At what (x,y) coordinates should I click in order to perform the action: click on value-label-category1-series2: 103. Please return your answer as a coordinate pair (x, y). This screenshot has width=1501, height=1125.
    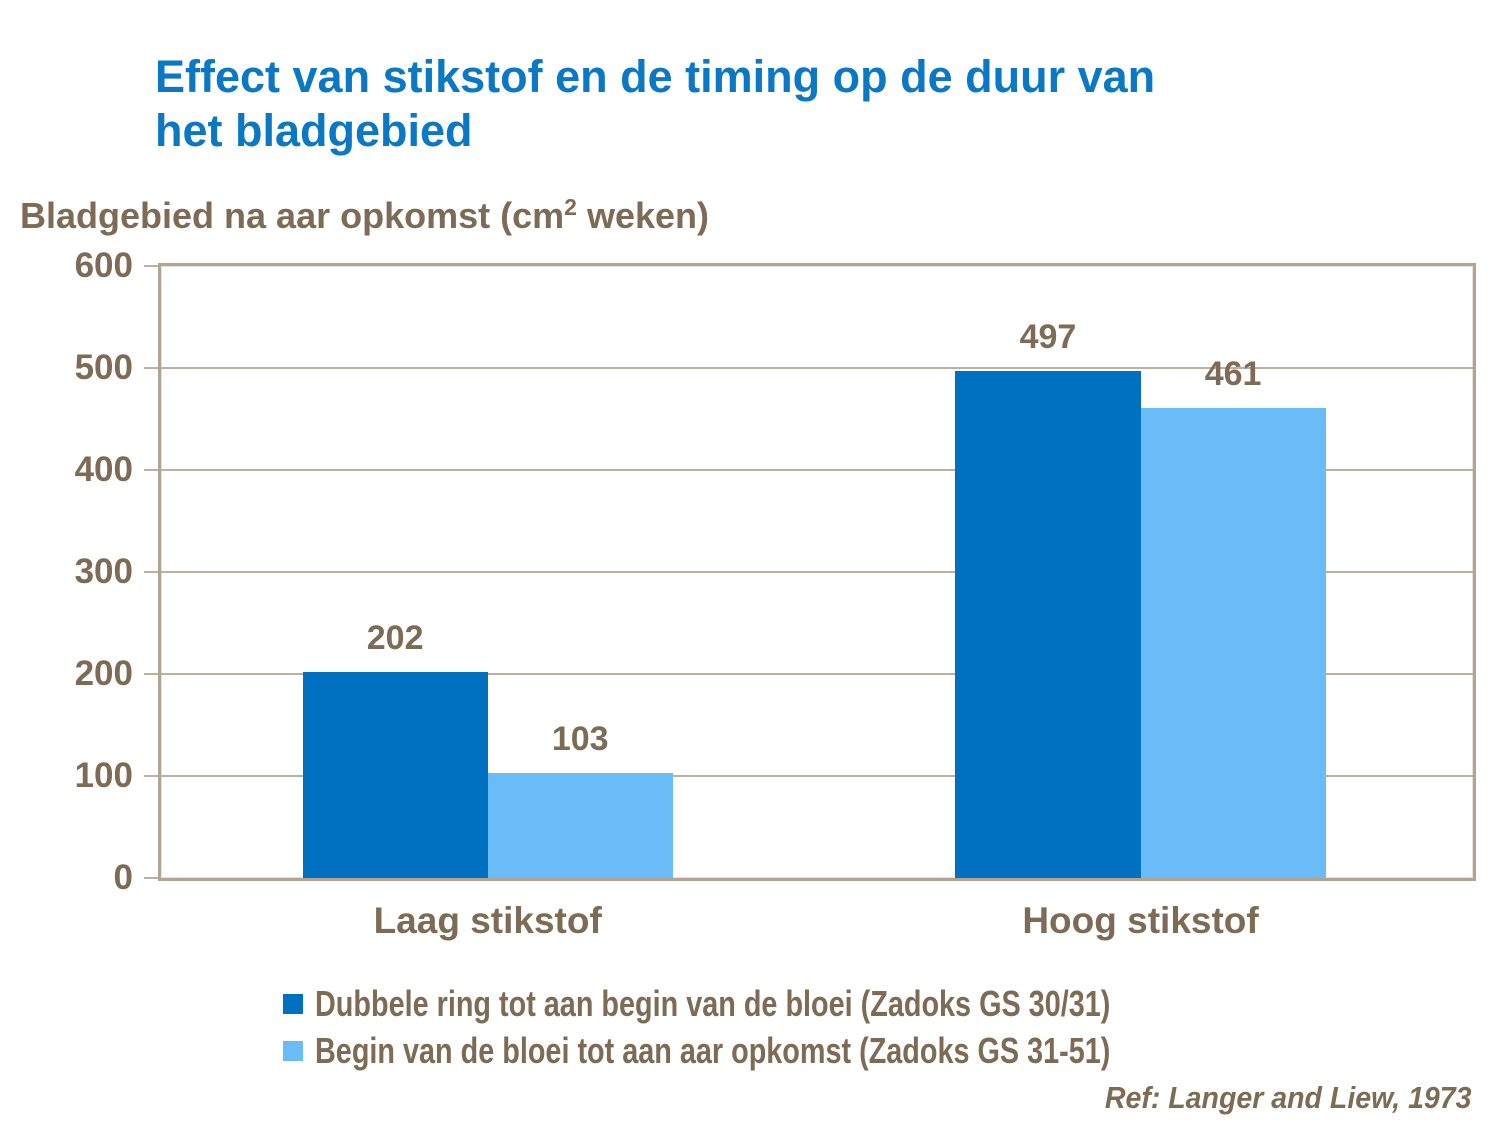
    Looking at the image, I should click on (580, 738).